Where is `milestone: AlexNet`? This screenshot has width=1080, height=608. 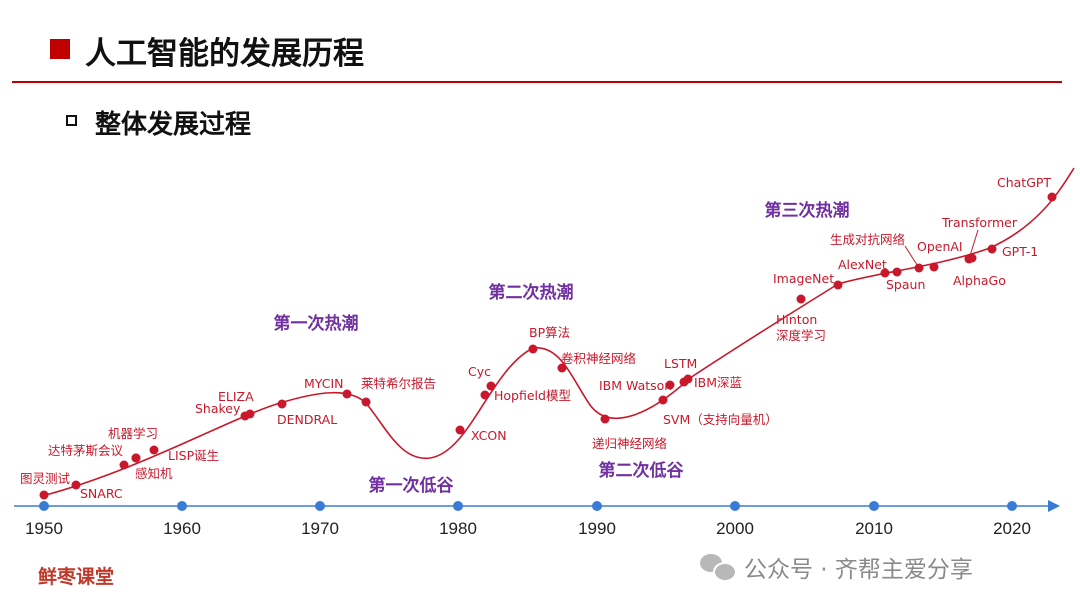 milestone: AlexNet is located at coordinates (864, 267).